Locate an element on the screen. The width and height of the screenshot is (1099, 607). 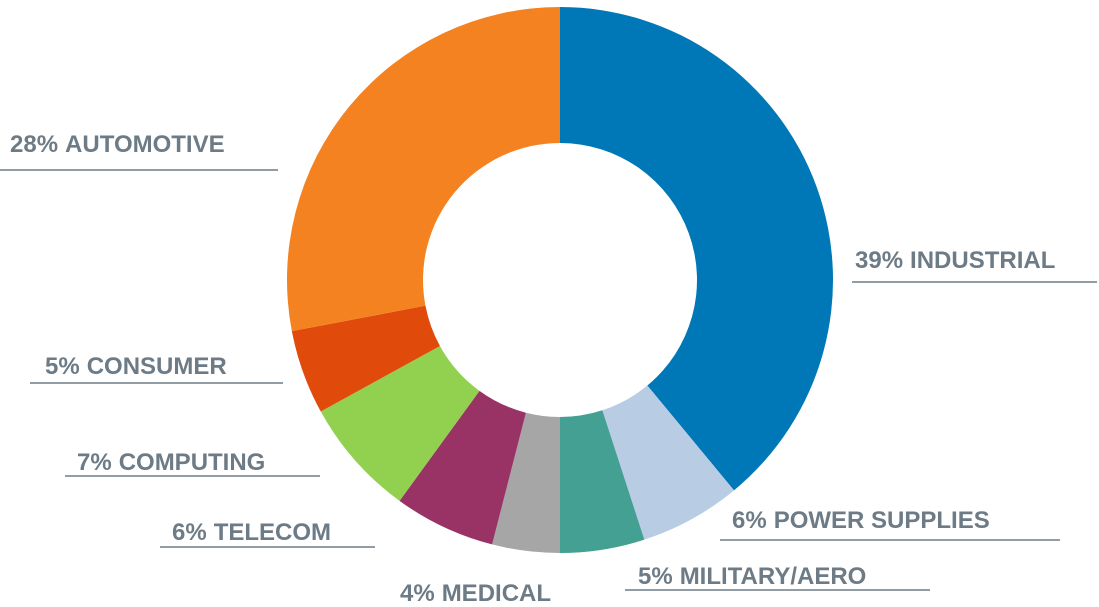
value-label: 7% is located at coordinates (94, 462).